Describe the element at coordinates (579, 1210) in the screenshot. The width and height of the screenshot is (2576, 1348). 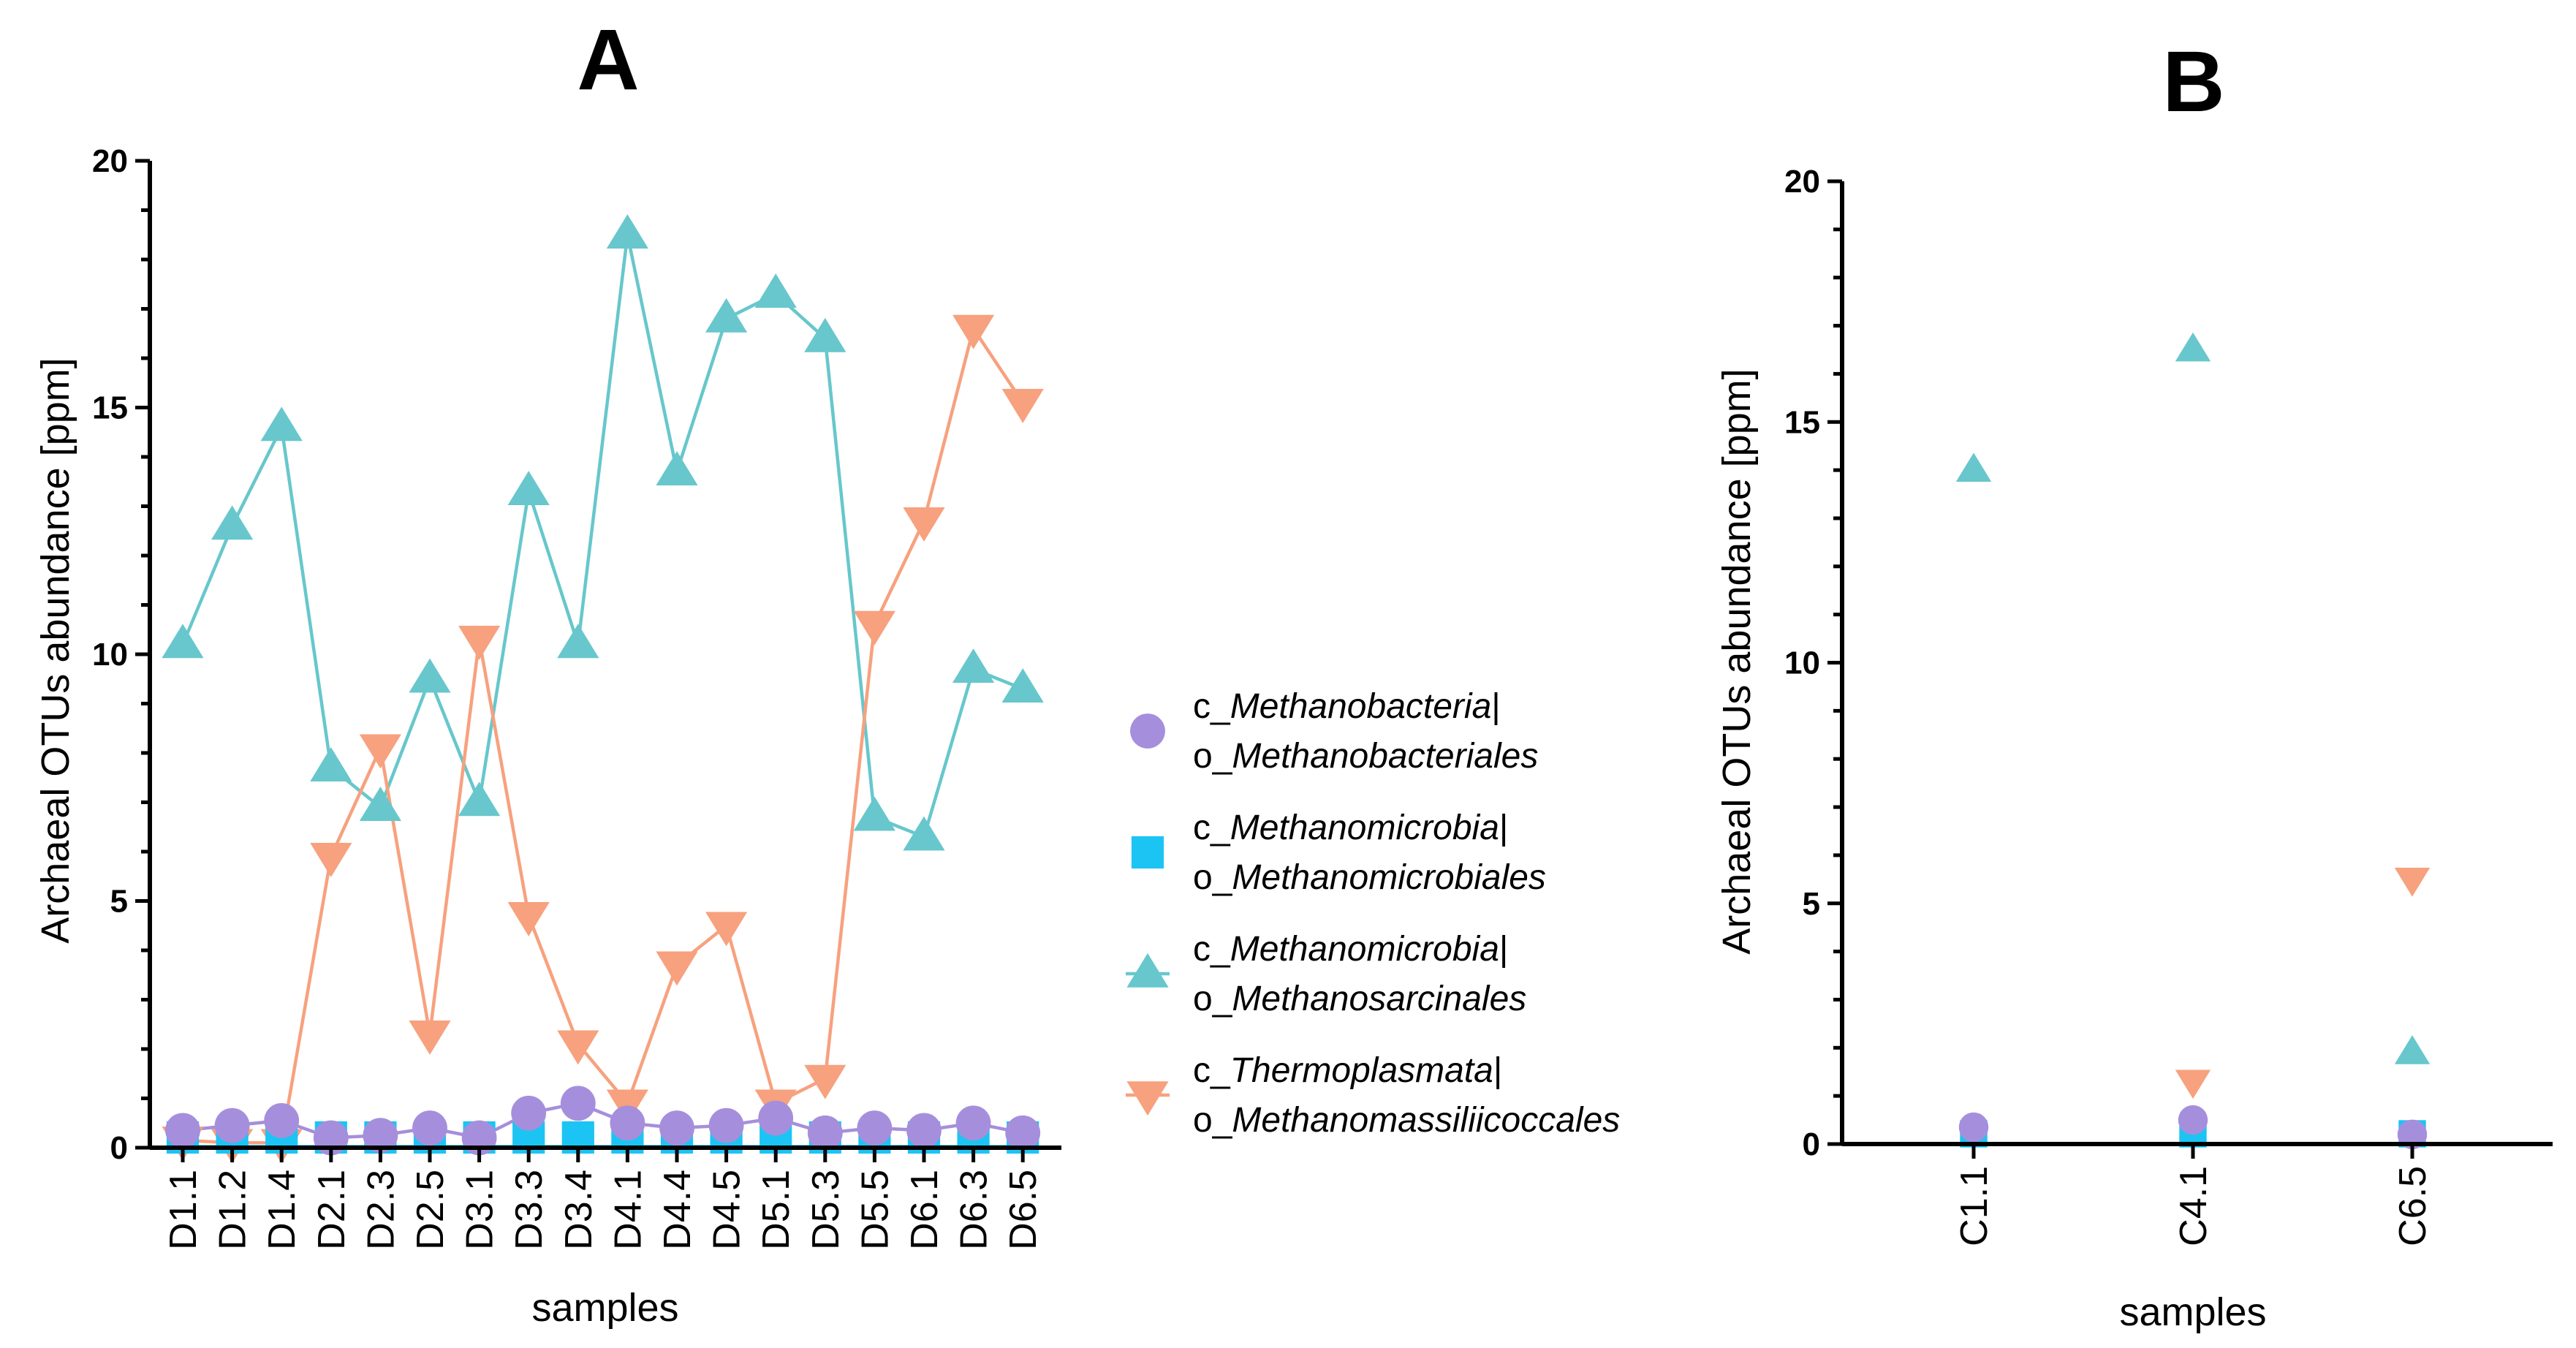
I see `panel-a-x-category-label: D3.4` at that location.